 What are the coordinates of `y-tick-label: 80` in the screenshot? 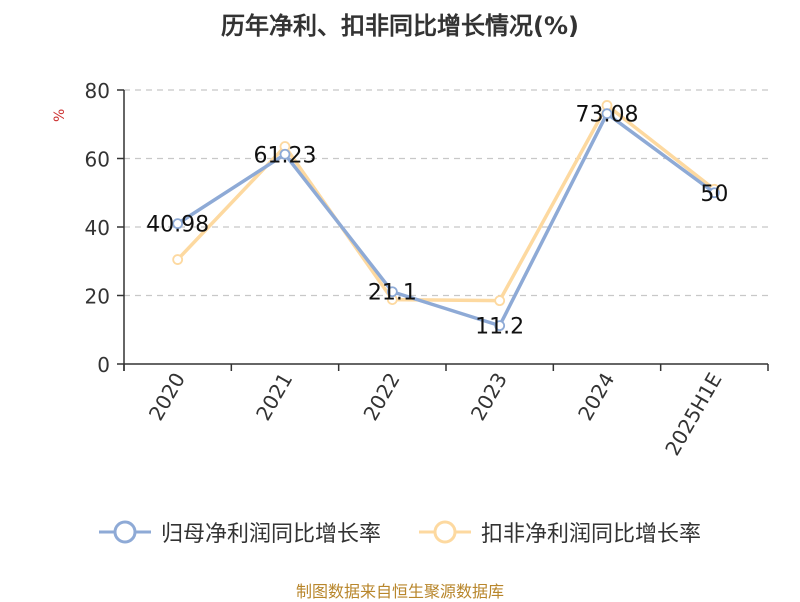 It's located at (97, 91).